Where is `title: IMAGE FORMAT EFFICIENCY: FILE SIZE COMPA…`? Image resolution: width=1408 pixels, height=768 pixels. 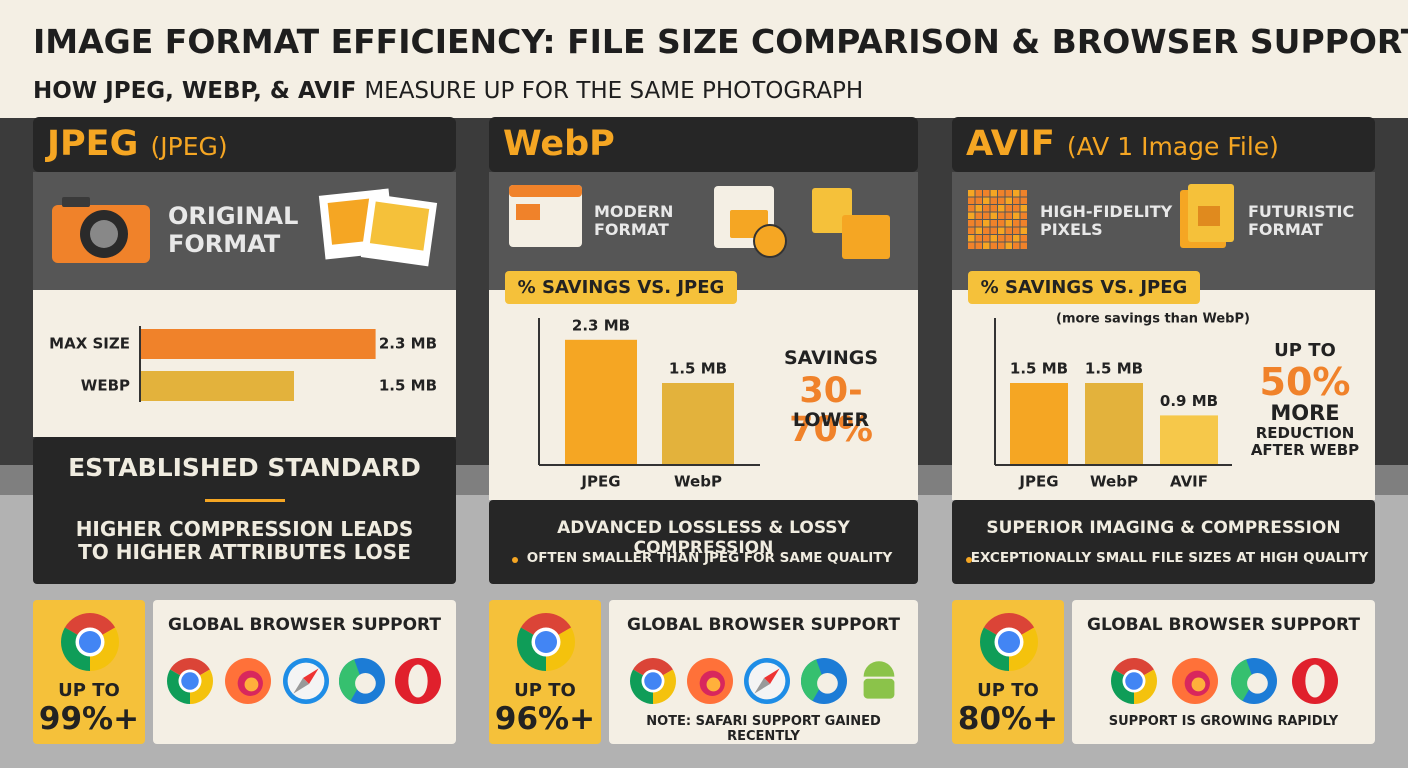
title: IMAGE FORMAT EFFICIENCY: FILE SIZE COMPA… is located at coordinates (720, 41).